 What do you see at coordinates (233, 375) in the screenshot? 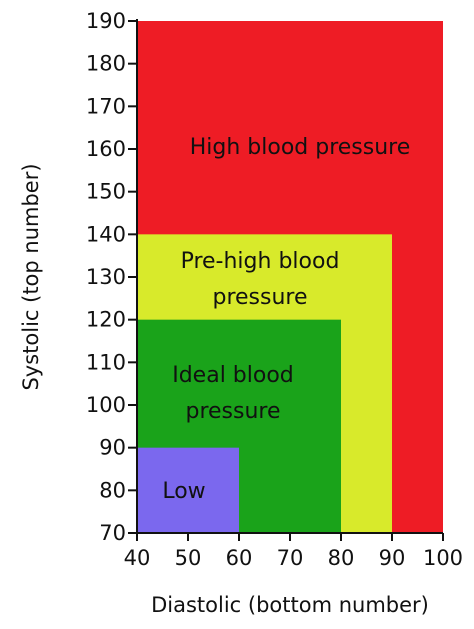
I see `region-label-ideal: Ideal blood` at bounding box center [233, 375].